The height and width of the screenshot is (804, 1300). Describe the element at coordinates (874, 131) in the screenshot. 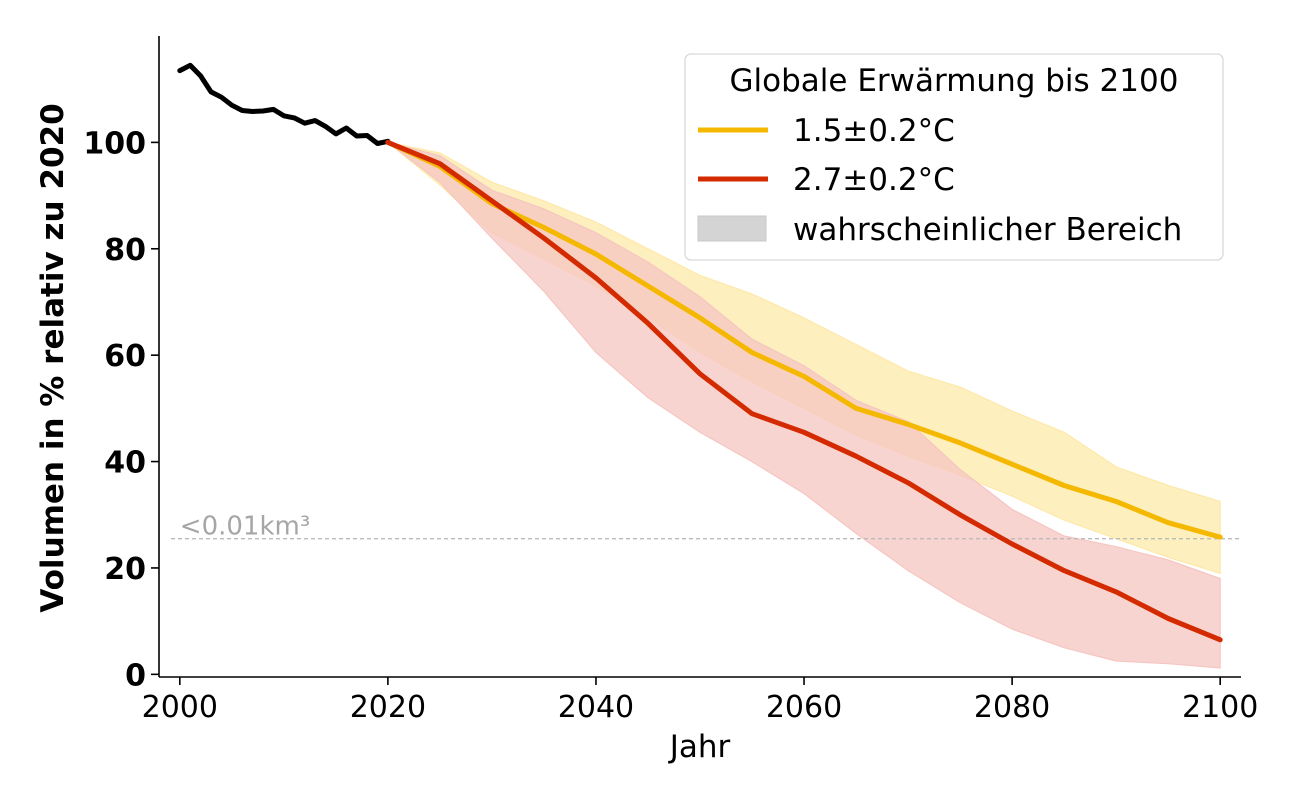

I see `legend-label-1-5: 1.5±0.2°C` at that location.